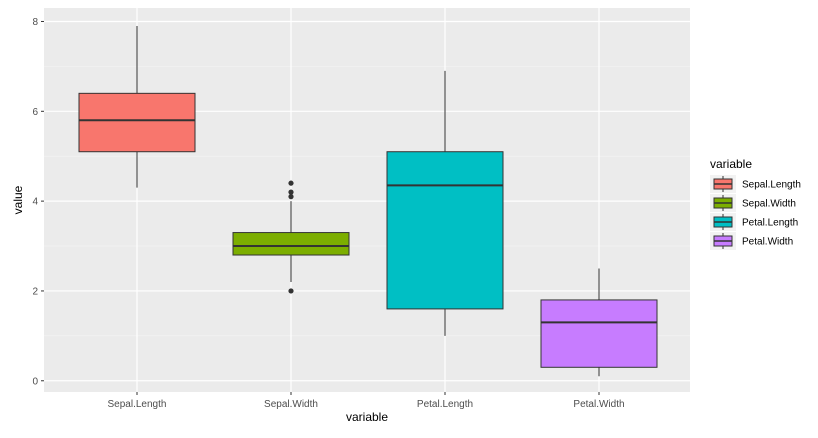 This screenshot has width=818, height=438. Describe the element at coordinates (367, 417) in the screenshot. I see `x-axis-title: variable` at that location.